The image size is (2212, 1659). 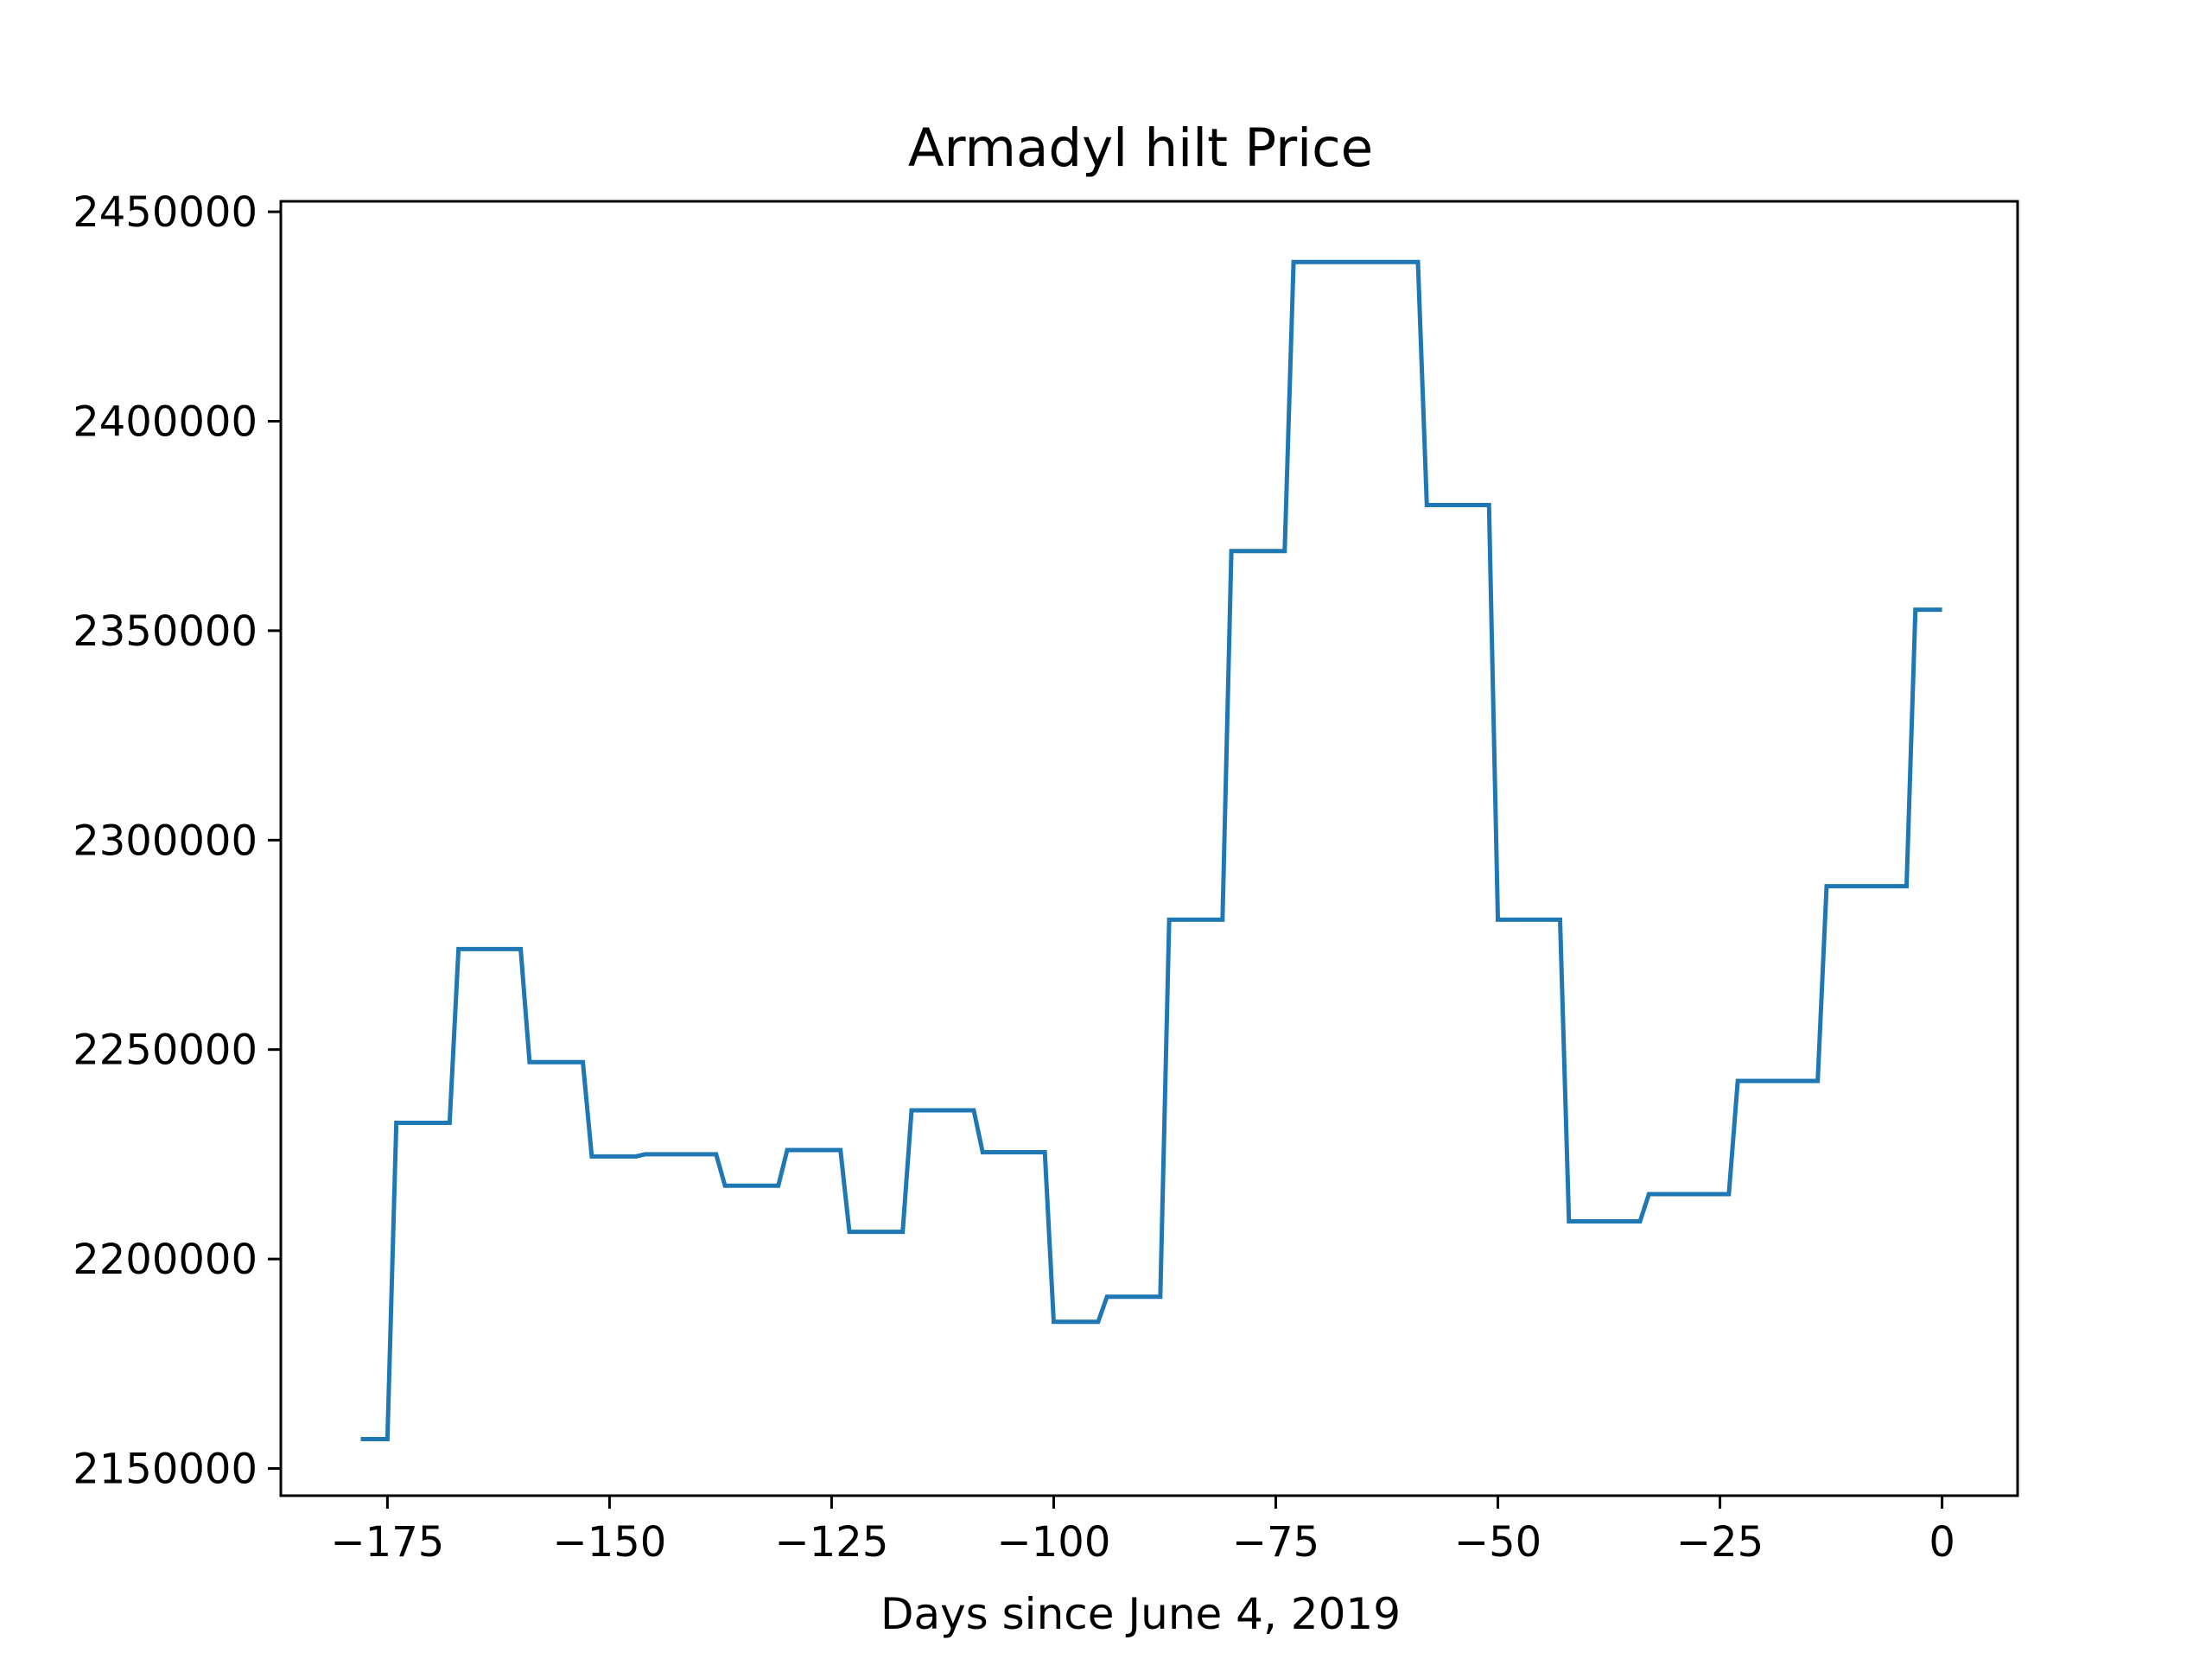 I want to click on x-tick-label: −25, so click(x=1720, y=1542).